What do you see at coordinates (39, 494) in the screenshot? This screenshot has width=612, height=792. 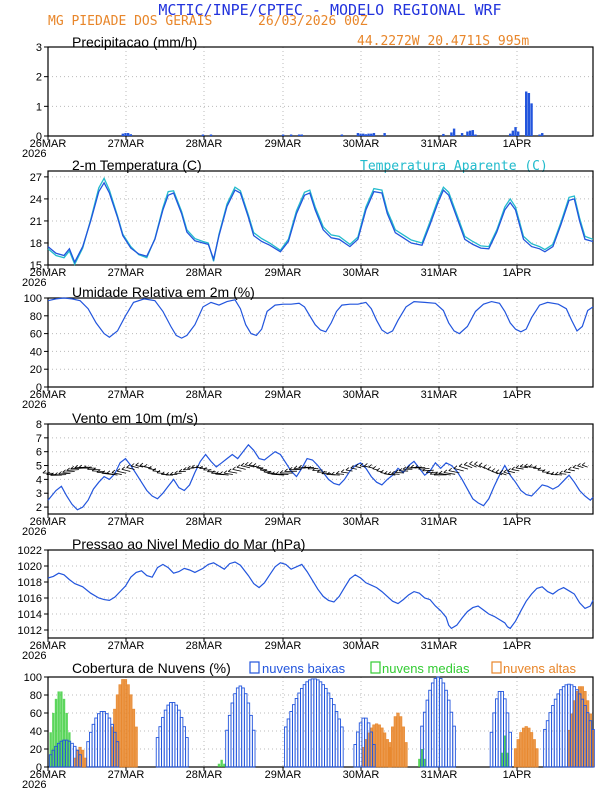 I see `wind-ytick-label: 3` at bounding box center [39, 494].